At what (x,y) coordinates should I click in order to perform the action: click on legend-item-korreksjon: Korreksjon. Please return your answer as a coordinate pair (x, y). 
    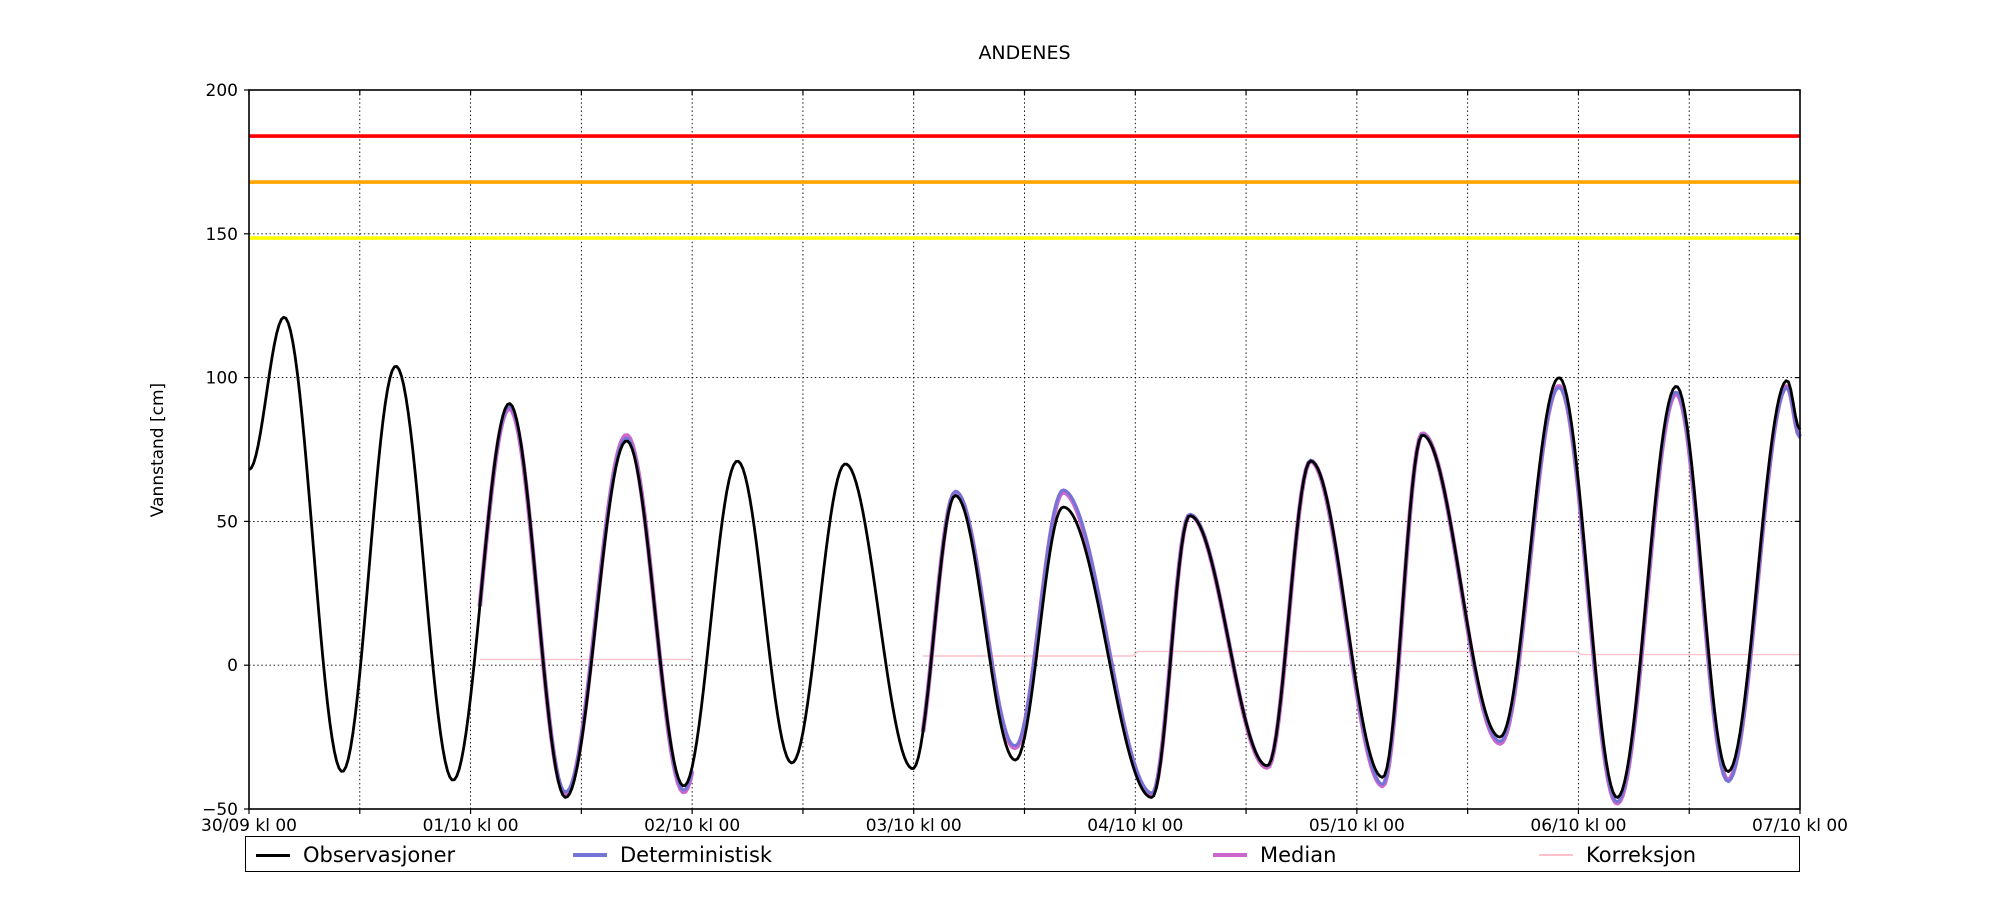
    Looking at the image, I should click on (1617, 855).